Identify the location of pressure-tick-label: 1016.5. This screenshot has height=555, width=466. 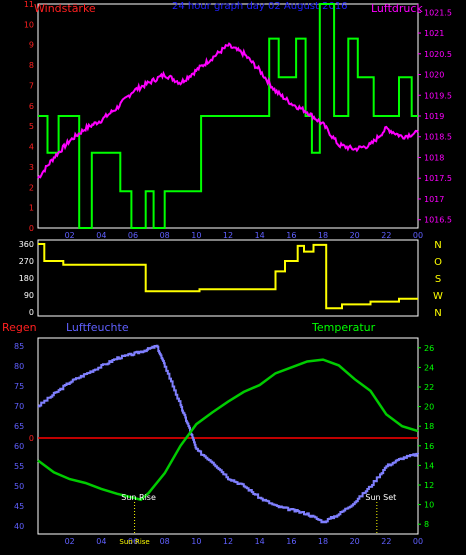
(438, 220).